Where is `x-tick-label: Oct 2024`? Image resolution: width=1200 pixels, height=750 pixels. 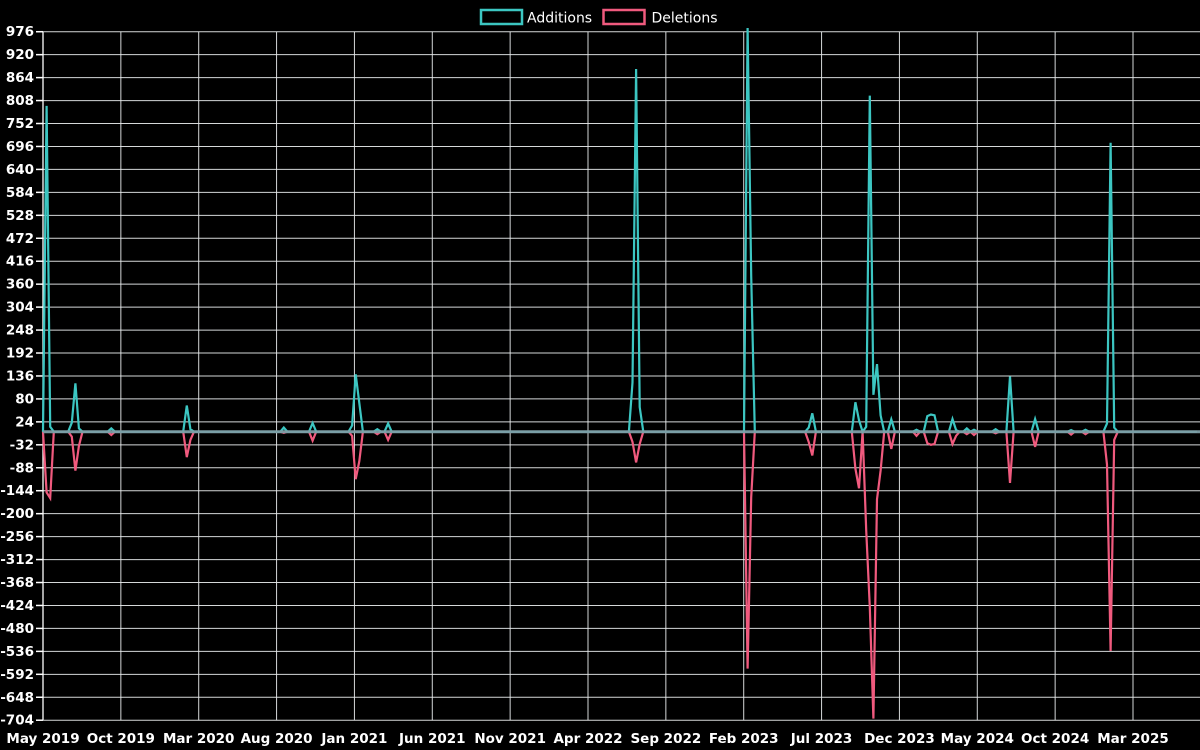 x-tick-label: Oct 2024 is located at coordinates (1055, 739).